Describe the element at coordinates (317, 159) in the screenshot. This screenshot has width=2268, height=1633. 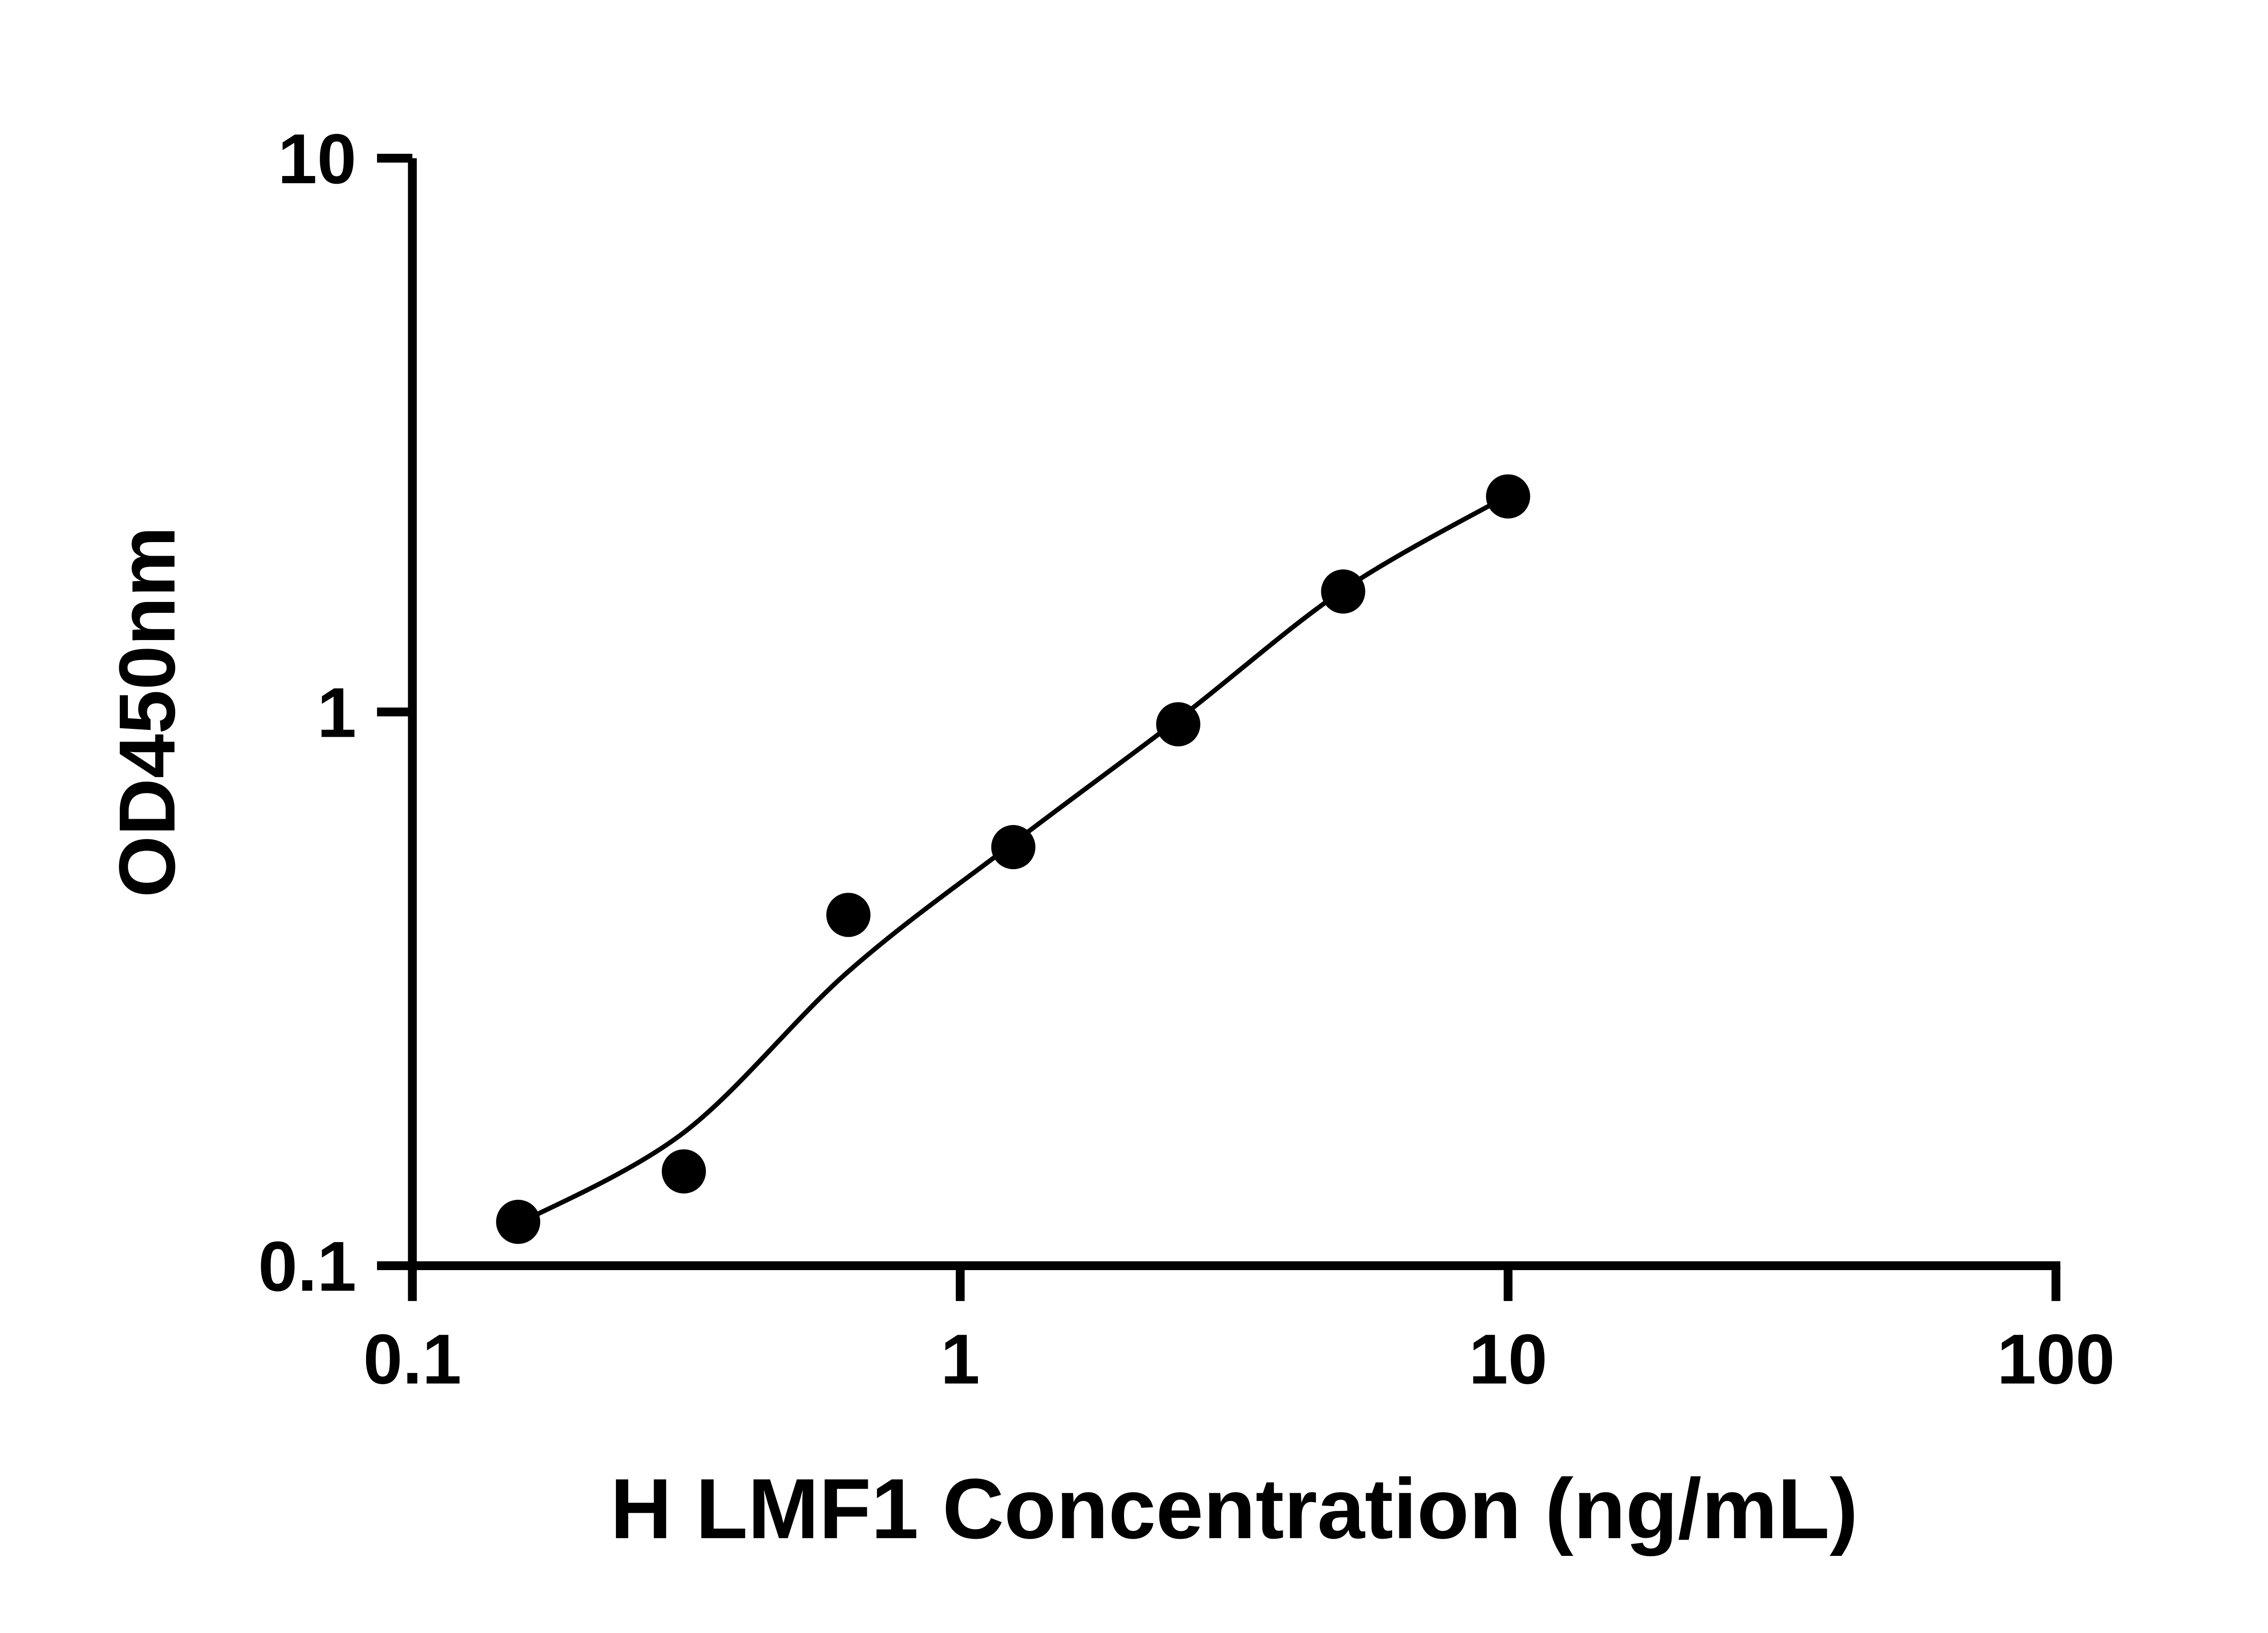
I see `y-tick-label: 10` at that location.